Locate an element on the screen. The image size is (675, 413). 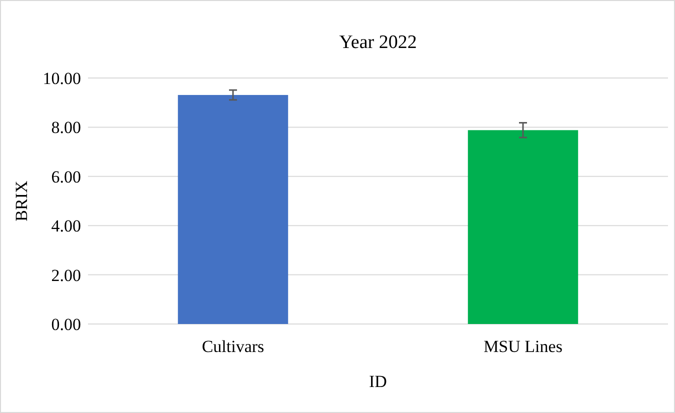
y-tick-label: 8.00 is located at coordinates (66, 128).